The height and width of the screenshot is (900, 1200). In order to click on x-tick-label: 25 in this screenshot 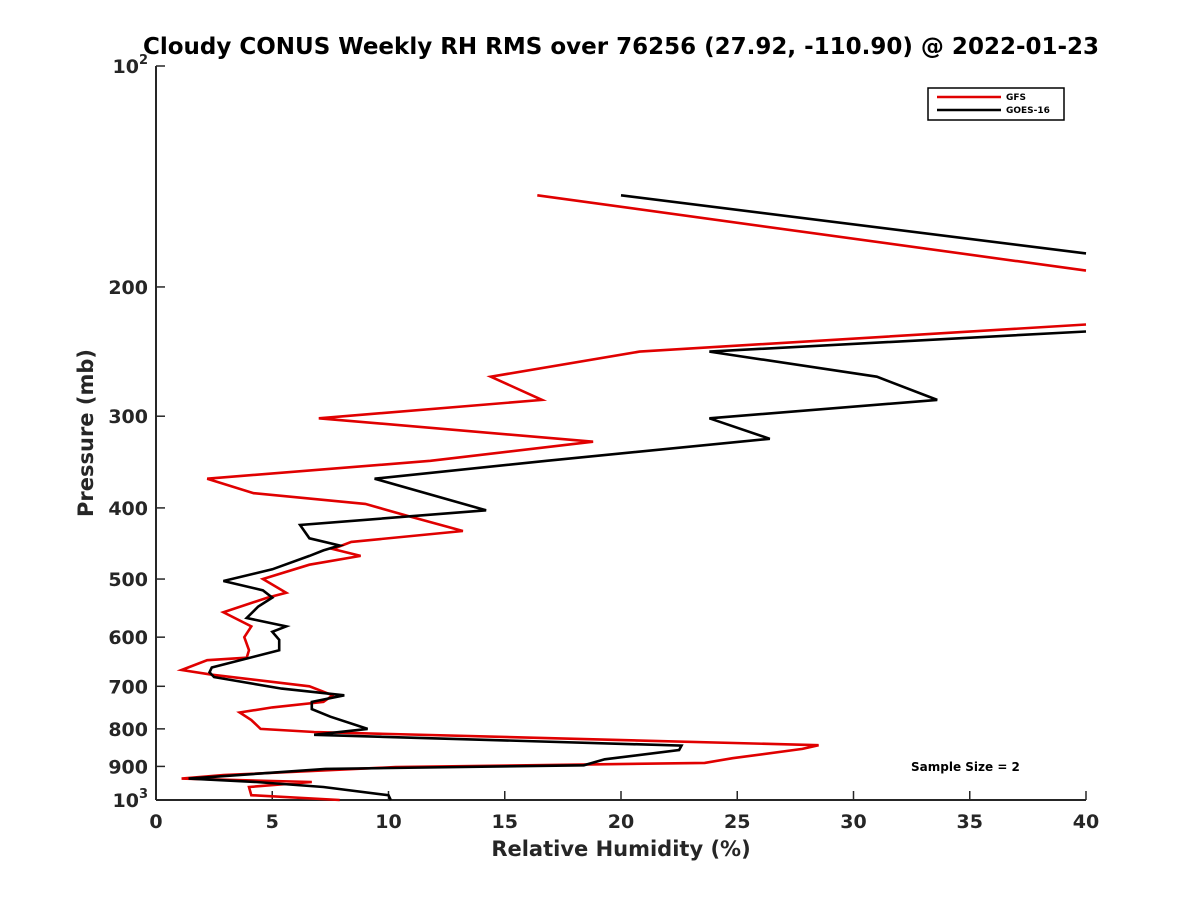, I will do `click(737, 822)`.